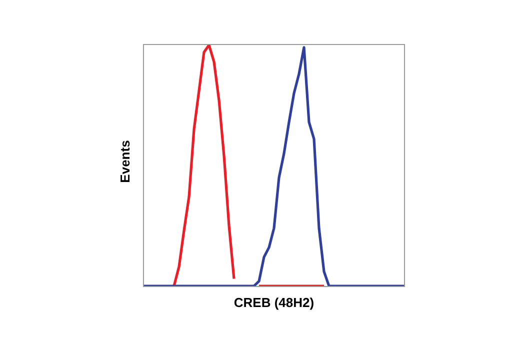 The width and height of the screenshot is (520, 350). Describe the element at coordinates (125, 162) in the screenshot. I see `y-axis-title: Events` at that location.